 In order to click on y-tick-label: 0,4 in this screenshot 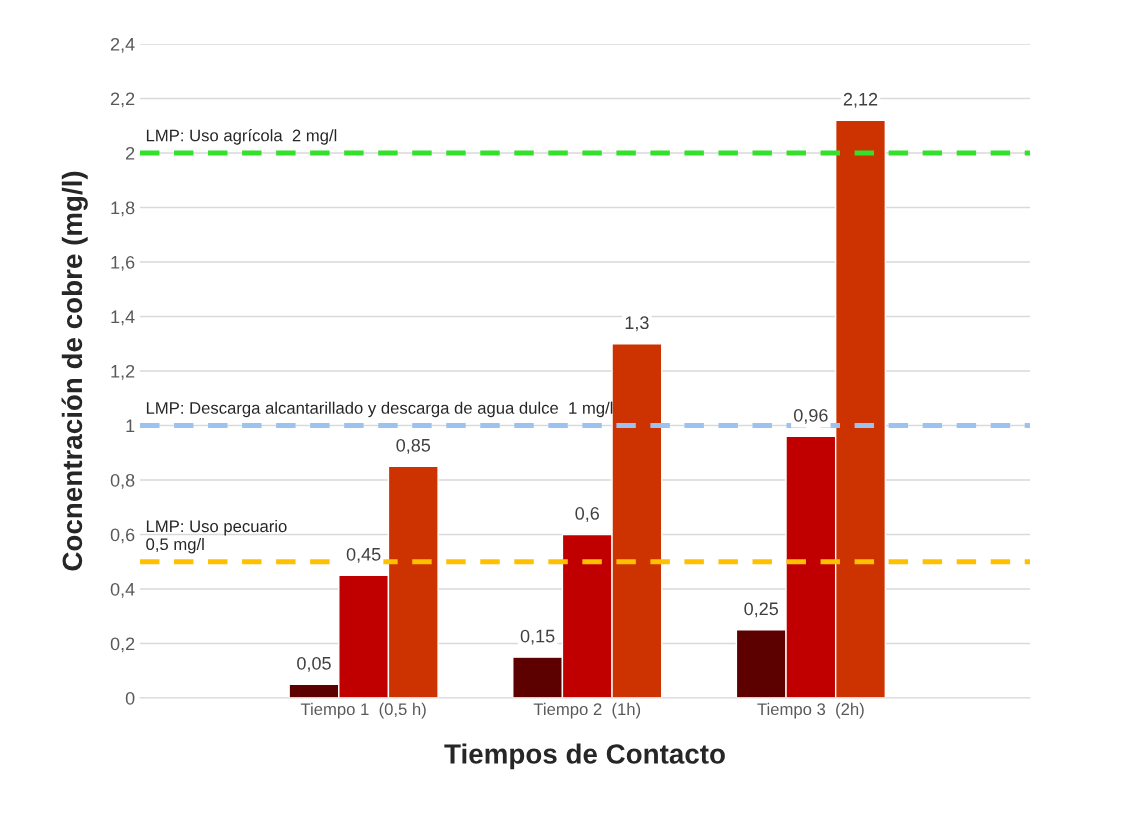, I will do `click(122, 590)`.